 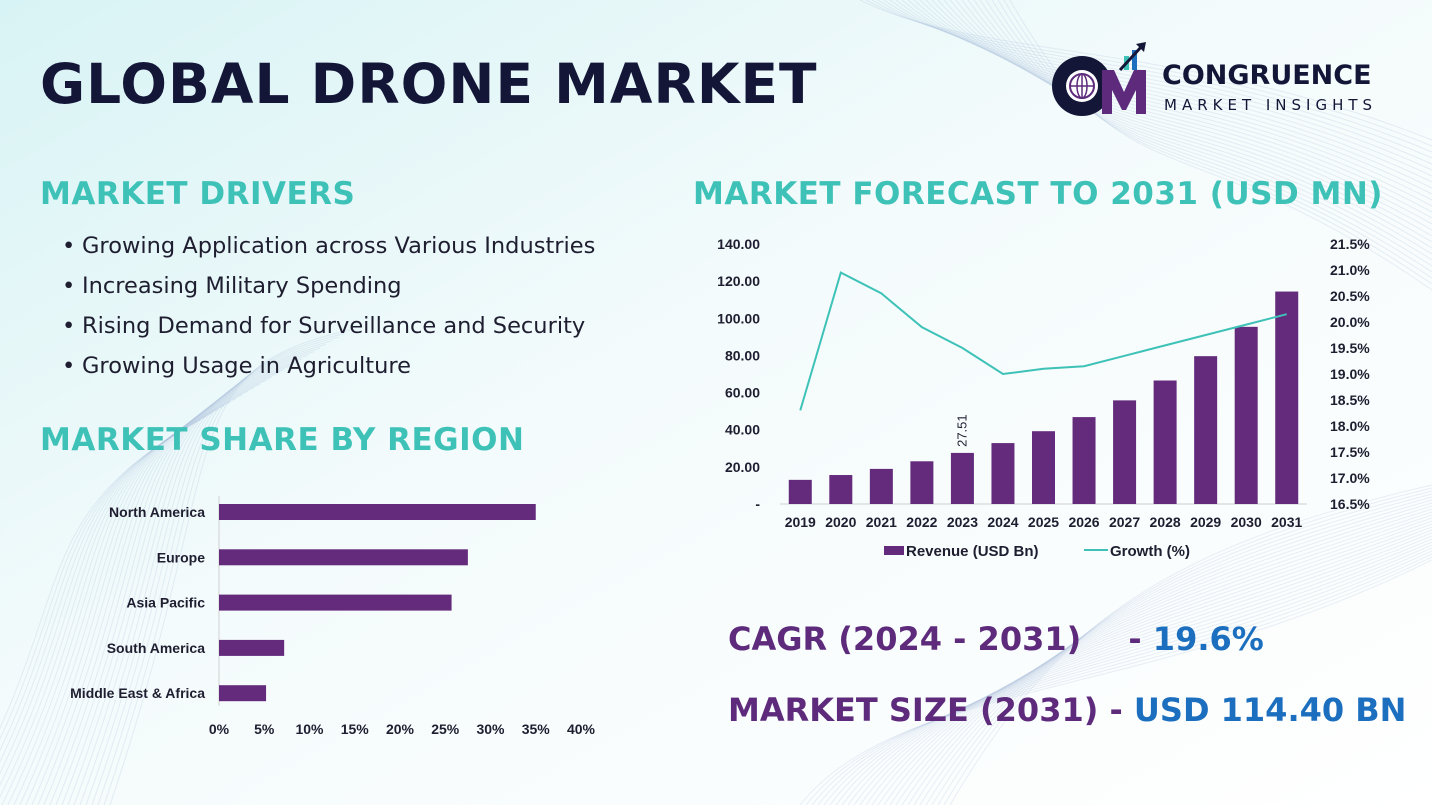 What do you see at coordinates (742, 430) in the screenshot?
I see `forecast-y-left-tick-label: 40.00` at bounding box center [742, 430].